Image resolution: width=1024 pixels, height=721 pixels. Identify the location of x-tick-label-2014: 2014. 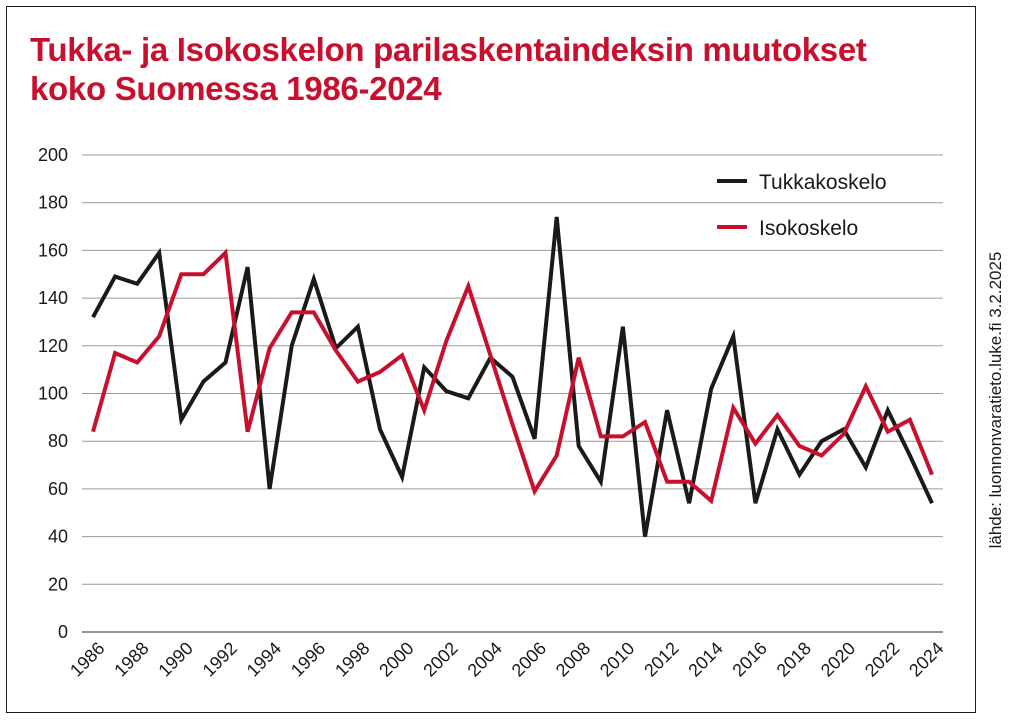
(705, 659).